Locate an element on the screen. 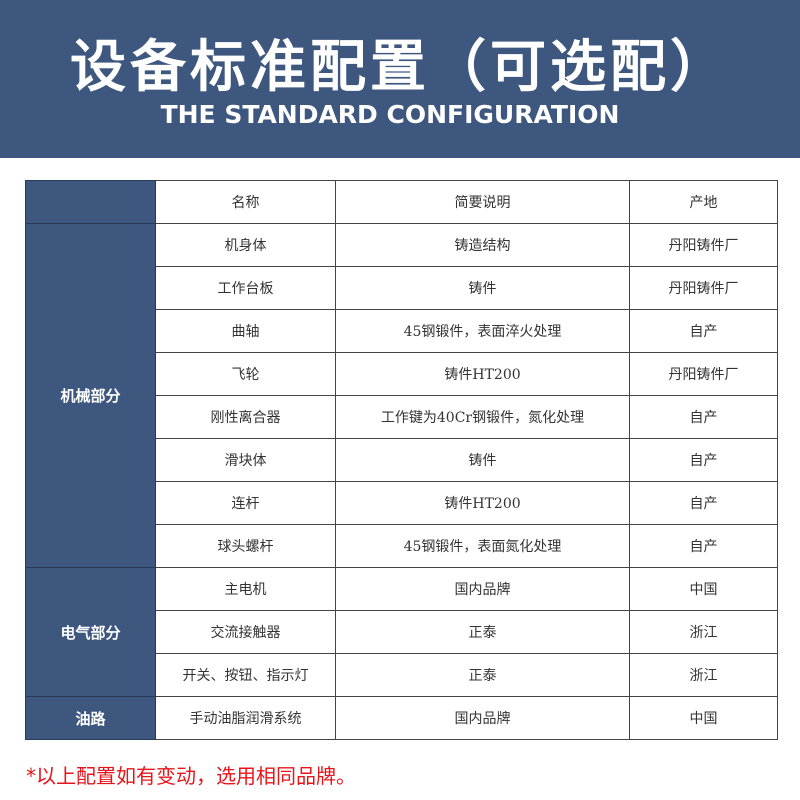 This screenshot has height=800, width=800. name-cell: 工作台板 is located at coordinates (245, 288).